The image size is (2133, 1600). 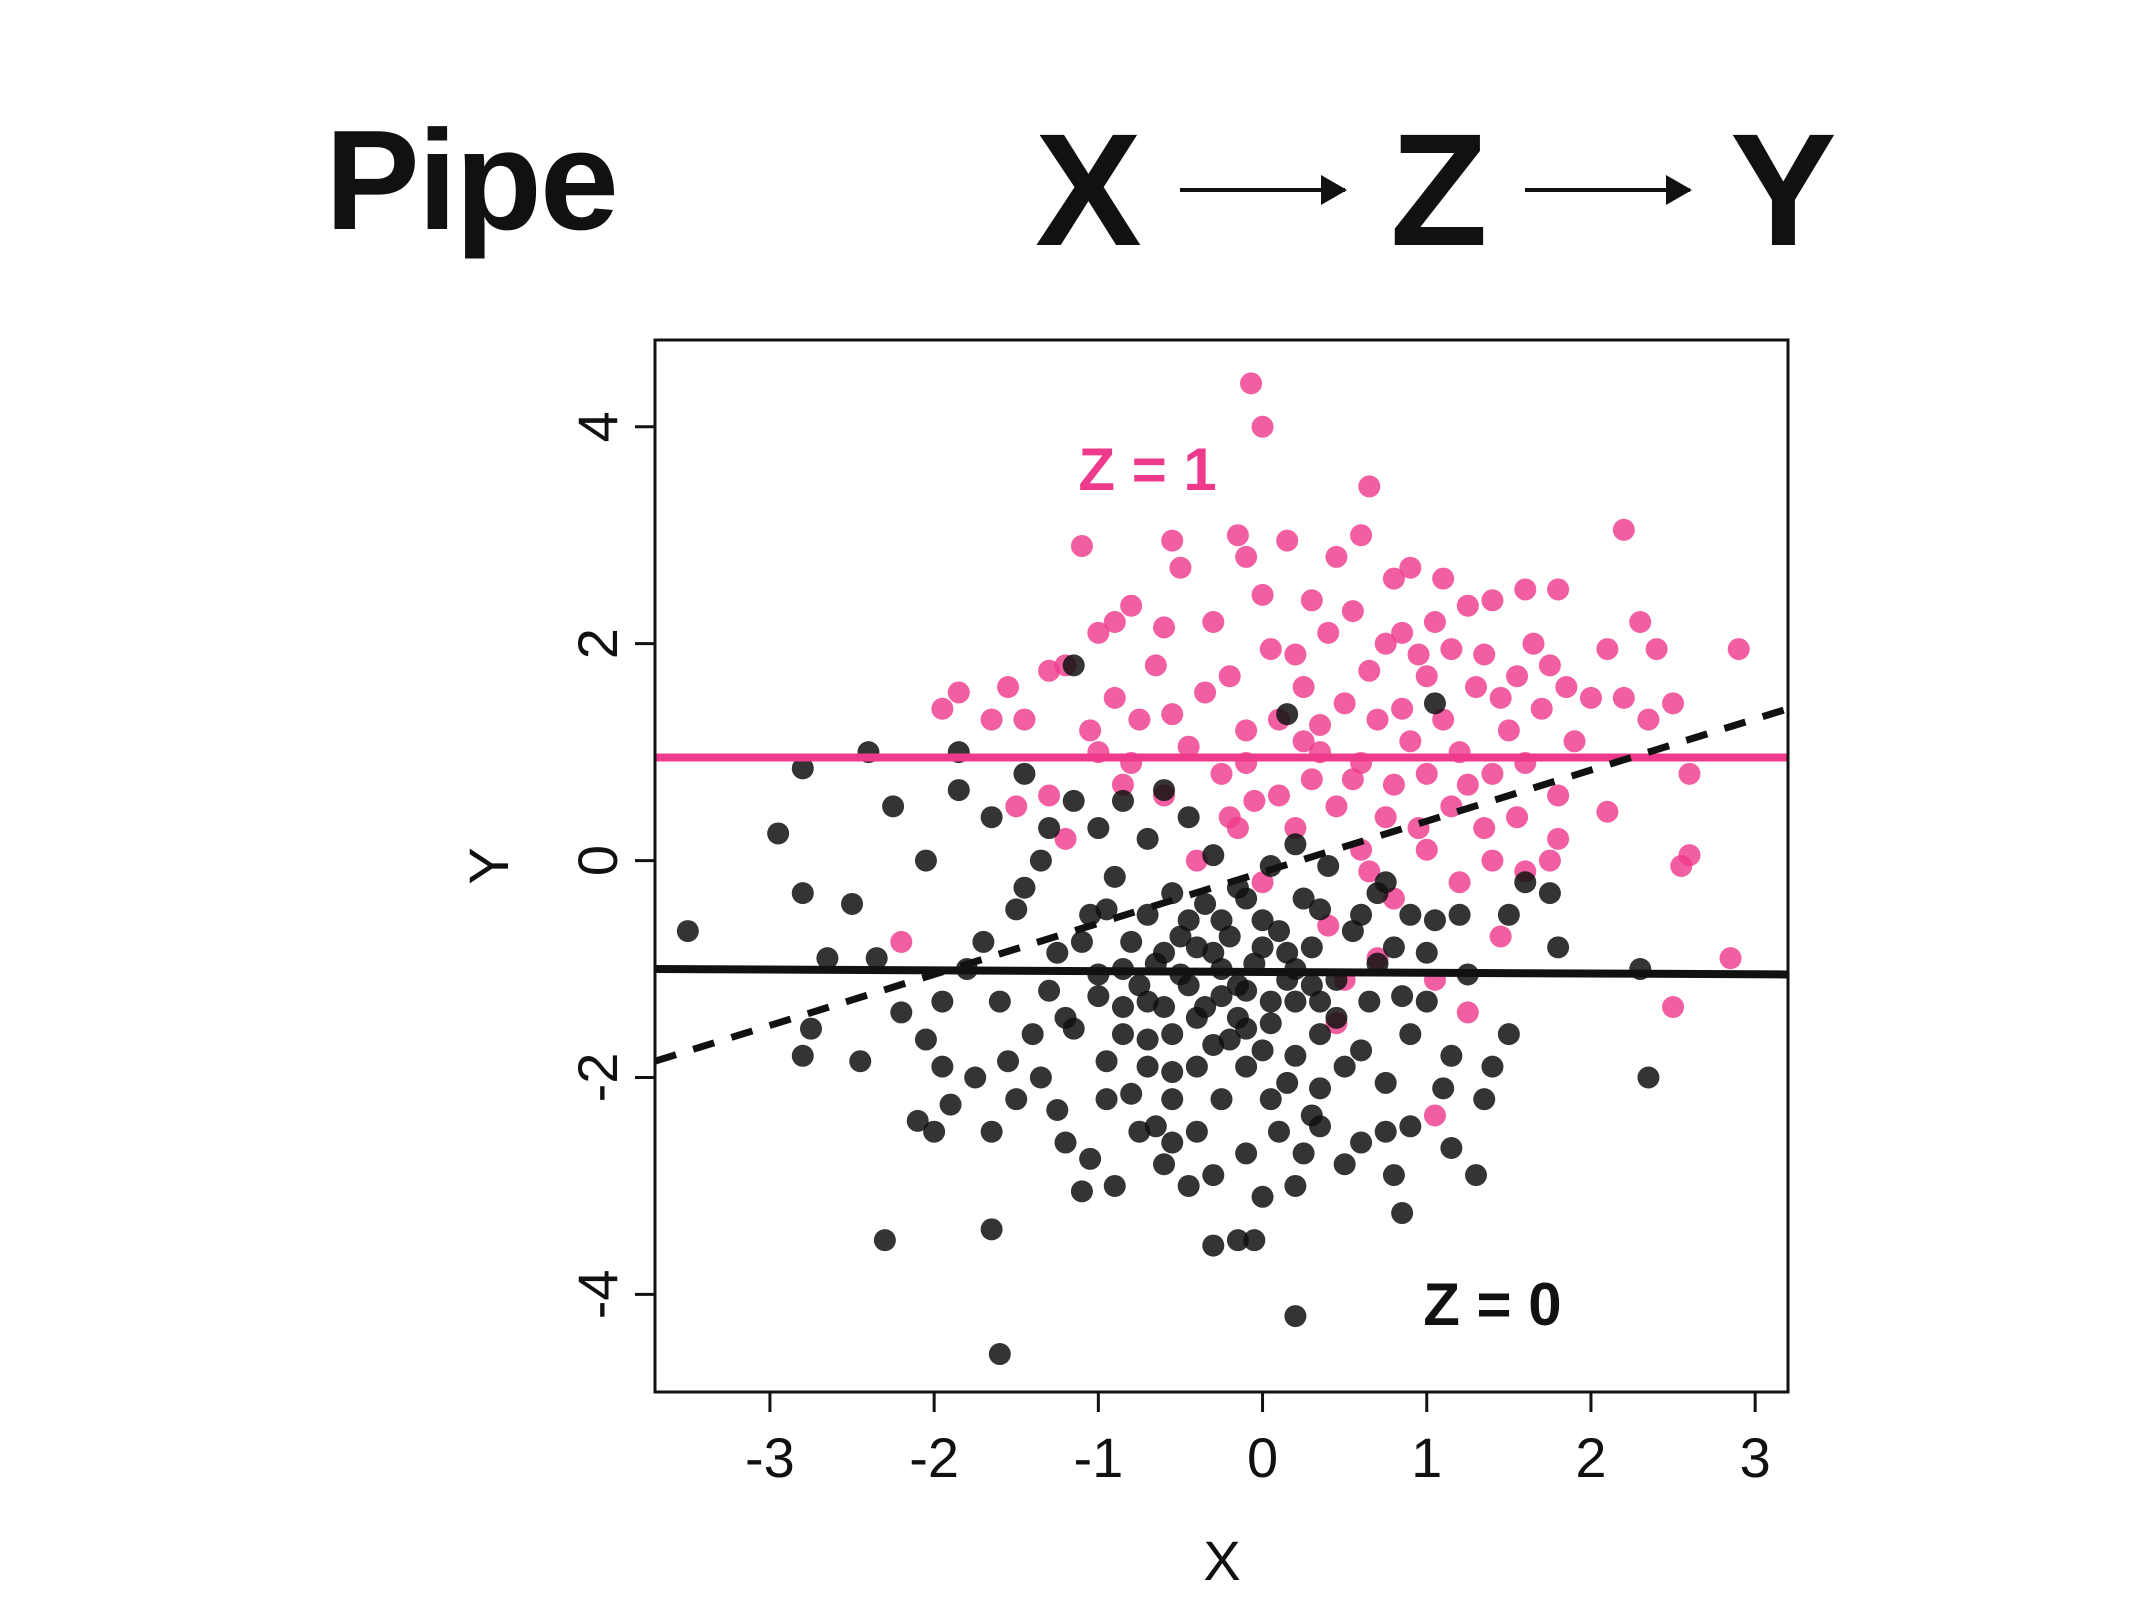 I want to click on x-tick-label--1: -1, so click(x=1098, y=1457).